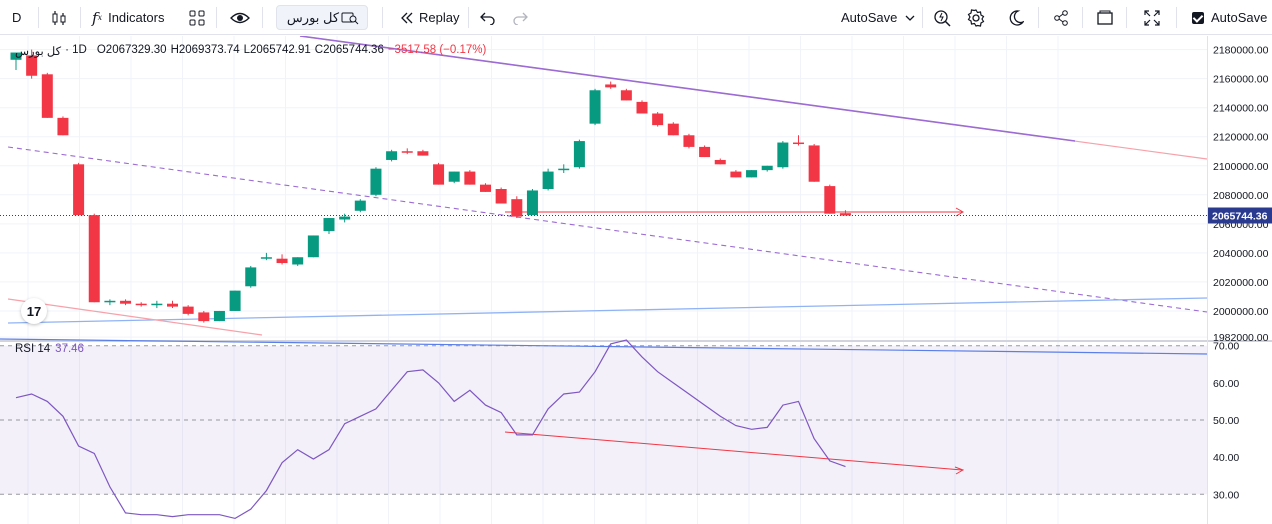 The height and width of the screenshot is (524, 1272). Describe the element at coordinates (942, 17) in the screenshot. I see `quick-search-icon` at that location.